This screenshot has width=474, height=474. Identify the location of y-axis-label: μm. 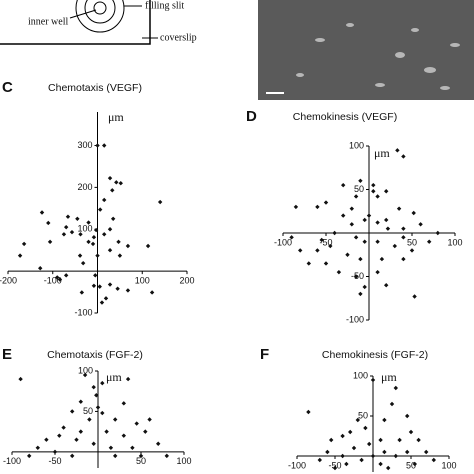
(114, 377).